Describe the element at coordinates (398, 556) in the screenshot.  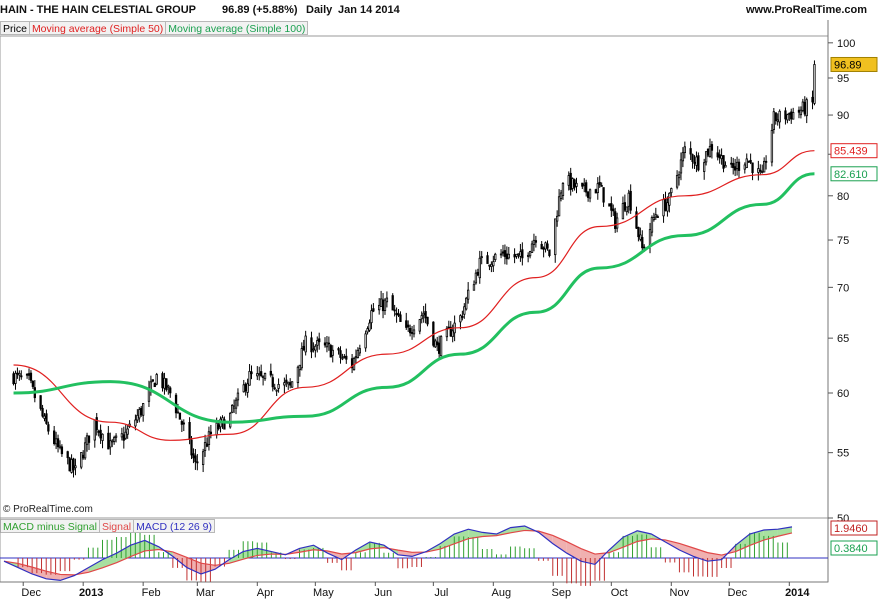
I see `macd-histogram` at that location.